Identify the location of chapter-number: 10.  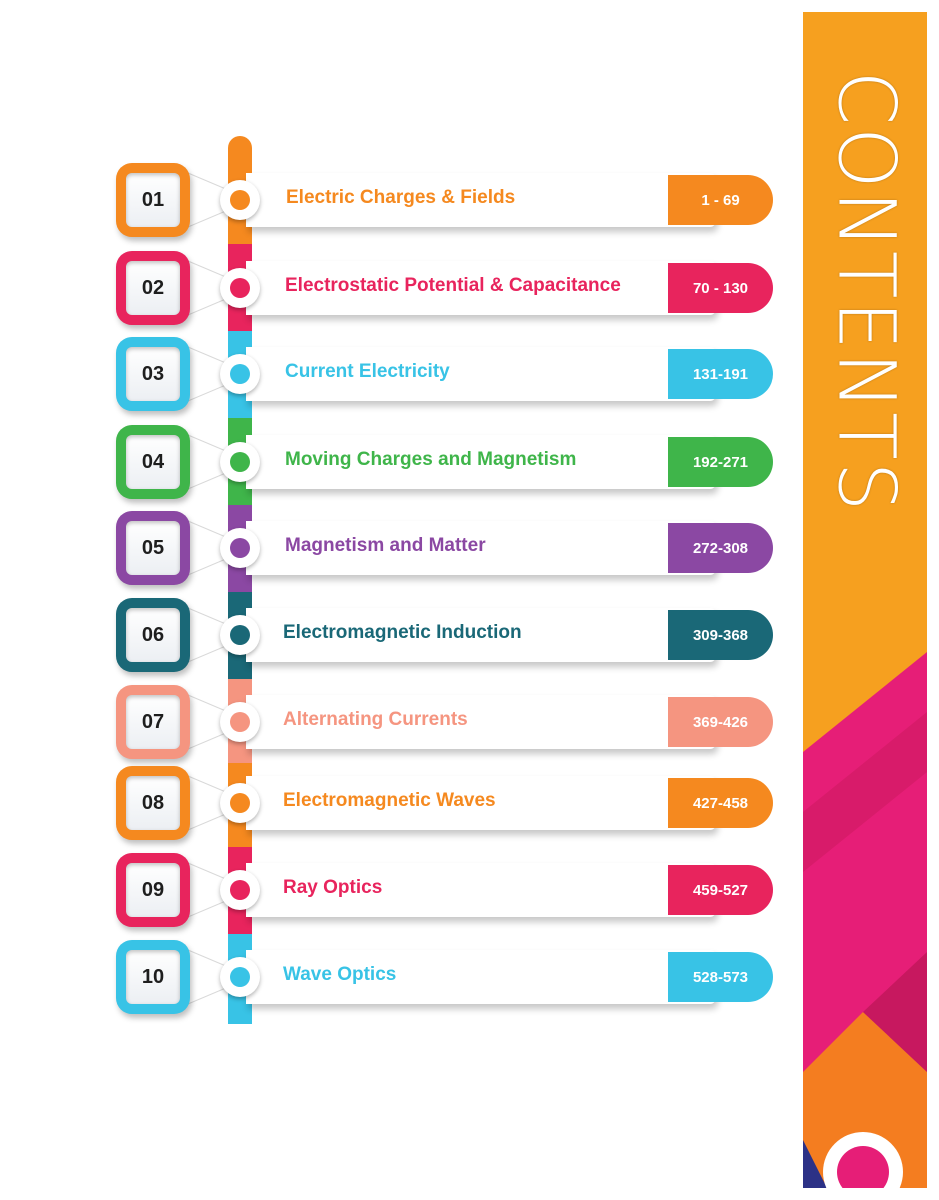
(153, 977).